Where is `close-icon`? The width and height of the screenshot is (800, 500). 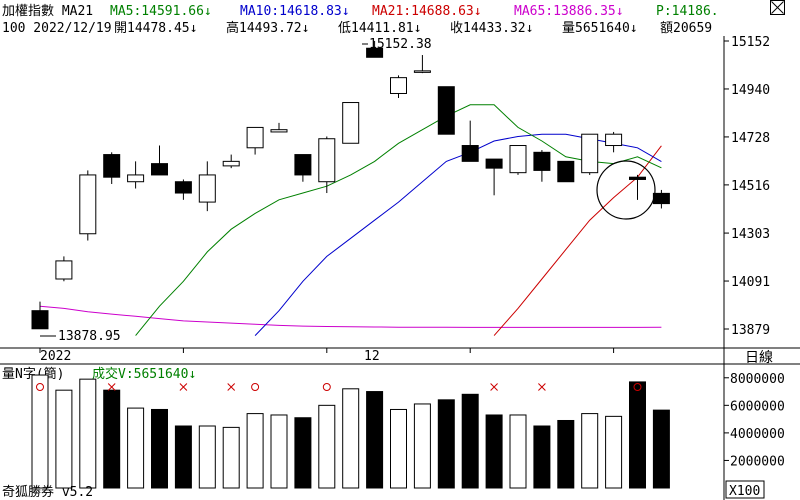 close-icon is located at coordinates (777, 7).